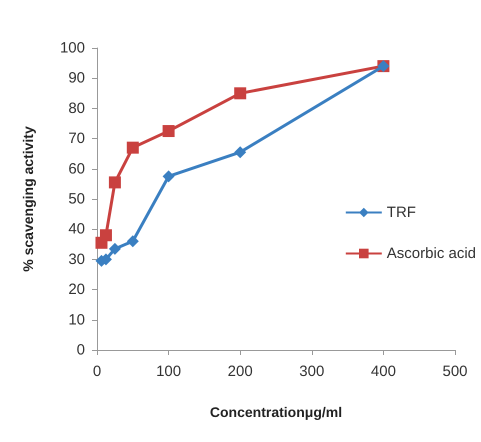  What do you see at coordinates (76, 289) in the screenshot?
I see `y-tick-label: 20` at bounding box center [76, 289].